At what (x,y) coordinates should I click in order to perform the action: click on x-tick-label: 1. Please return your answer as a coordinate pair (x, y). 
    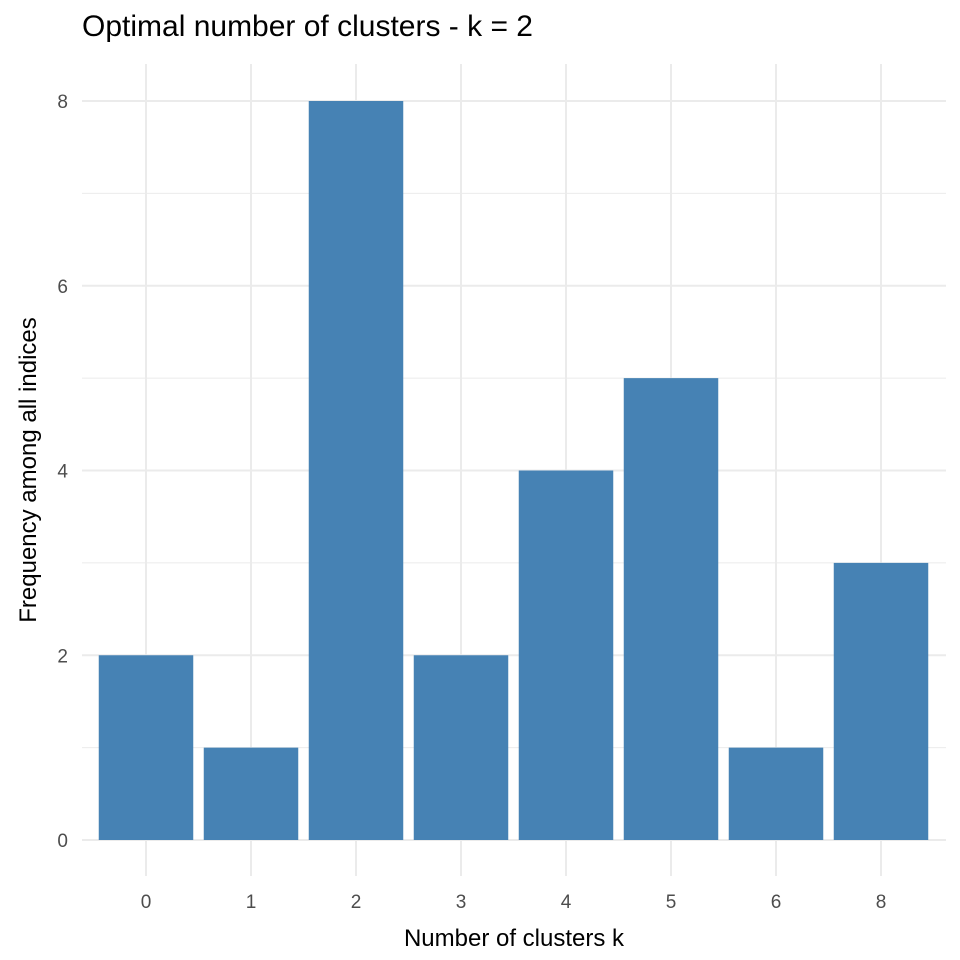
    Looking at the image, I should click on (251, 902).